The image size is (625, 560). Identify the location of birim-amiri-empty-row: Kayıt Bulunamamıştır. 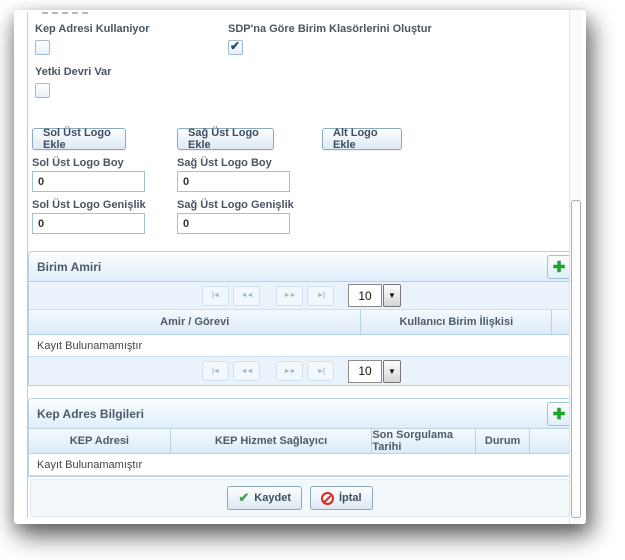
(301, 346).